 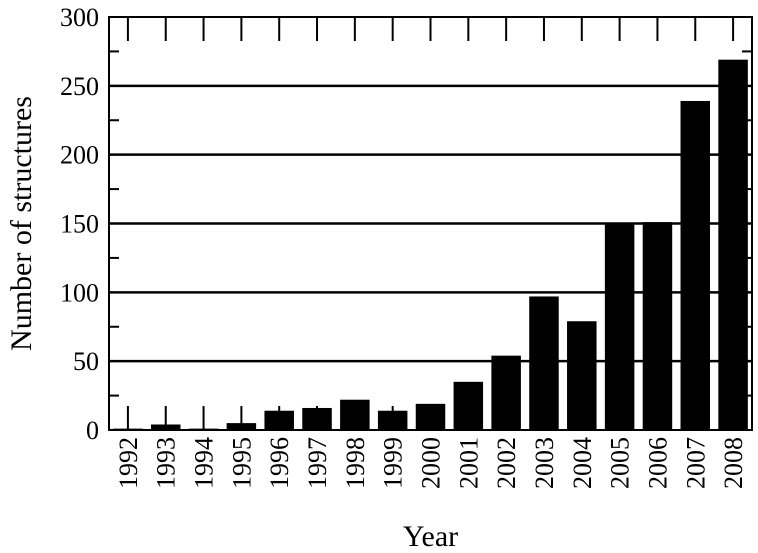 I want to click on x-axis-label: Year, so click(x=430, y=536).